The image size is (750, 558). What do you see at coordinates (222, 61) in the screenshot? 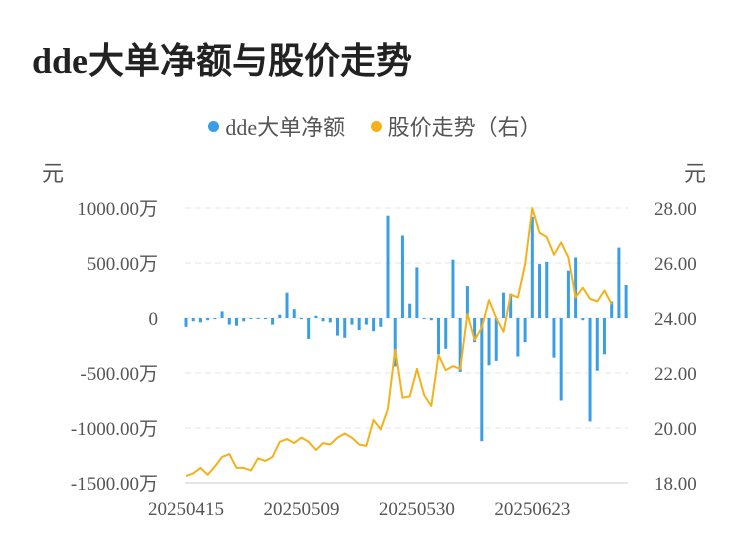
I see `chart-title: dde大单净额与股价走势` at bounding box center [222, 61].